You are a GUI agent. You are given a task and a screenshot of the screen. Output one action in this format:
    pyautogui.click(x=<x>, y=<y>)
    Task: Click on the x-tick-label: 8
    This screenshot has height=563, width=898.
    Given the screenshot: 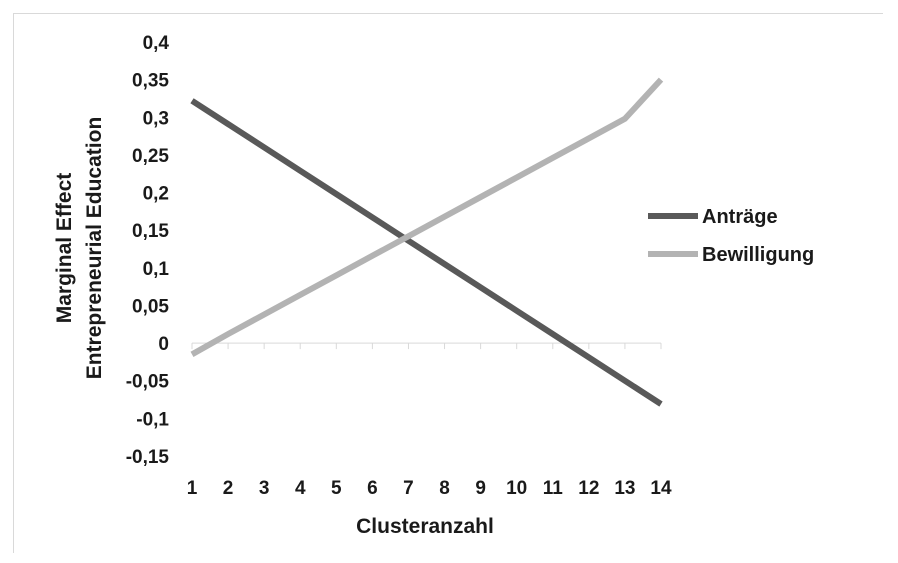 What is the action you would take?
    pyautogui.click(x=444, y=488)
    